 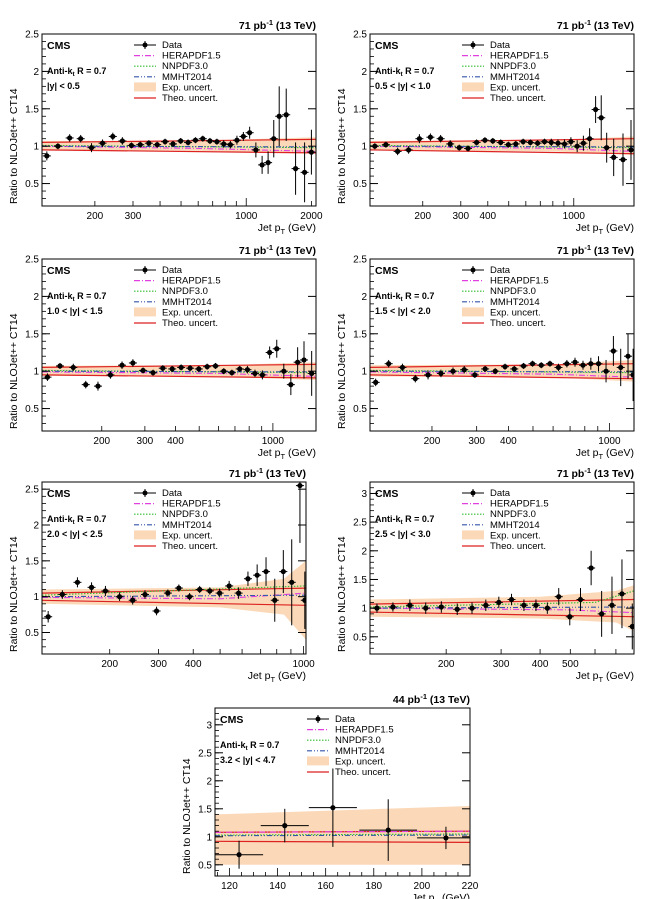 I want to click on curve-nnpdf30, so click(x=342, y=834).